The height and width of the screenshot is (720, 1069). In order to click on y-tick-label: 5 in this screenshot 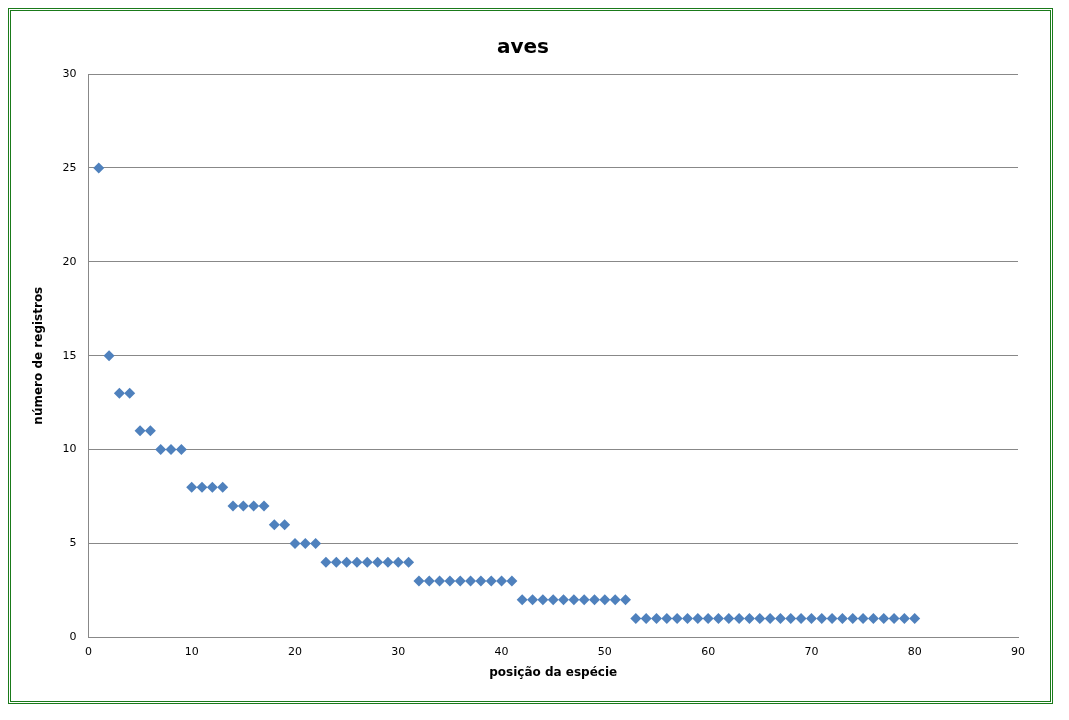, I will do `click(73, 543)`.